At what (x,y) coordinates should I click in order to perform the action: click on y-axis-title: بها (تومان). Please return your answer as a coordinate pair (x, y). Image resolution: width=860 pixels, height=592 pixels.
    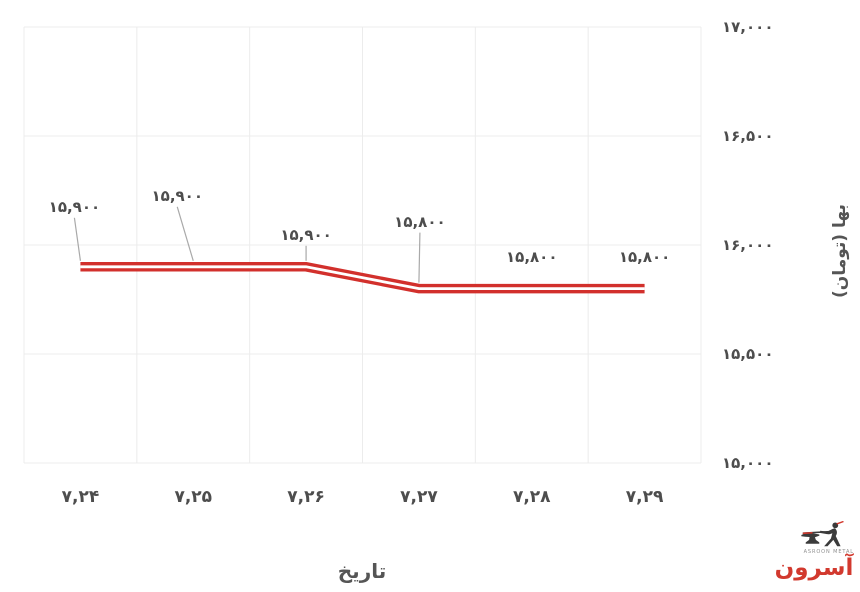
    Looking at the image, I should click on (840, 251).